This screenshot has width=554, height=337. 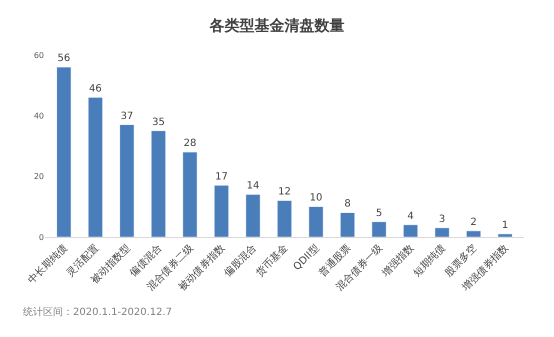 I want to click on data-label: 5, so click(x=379, y=213).